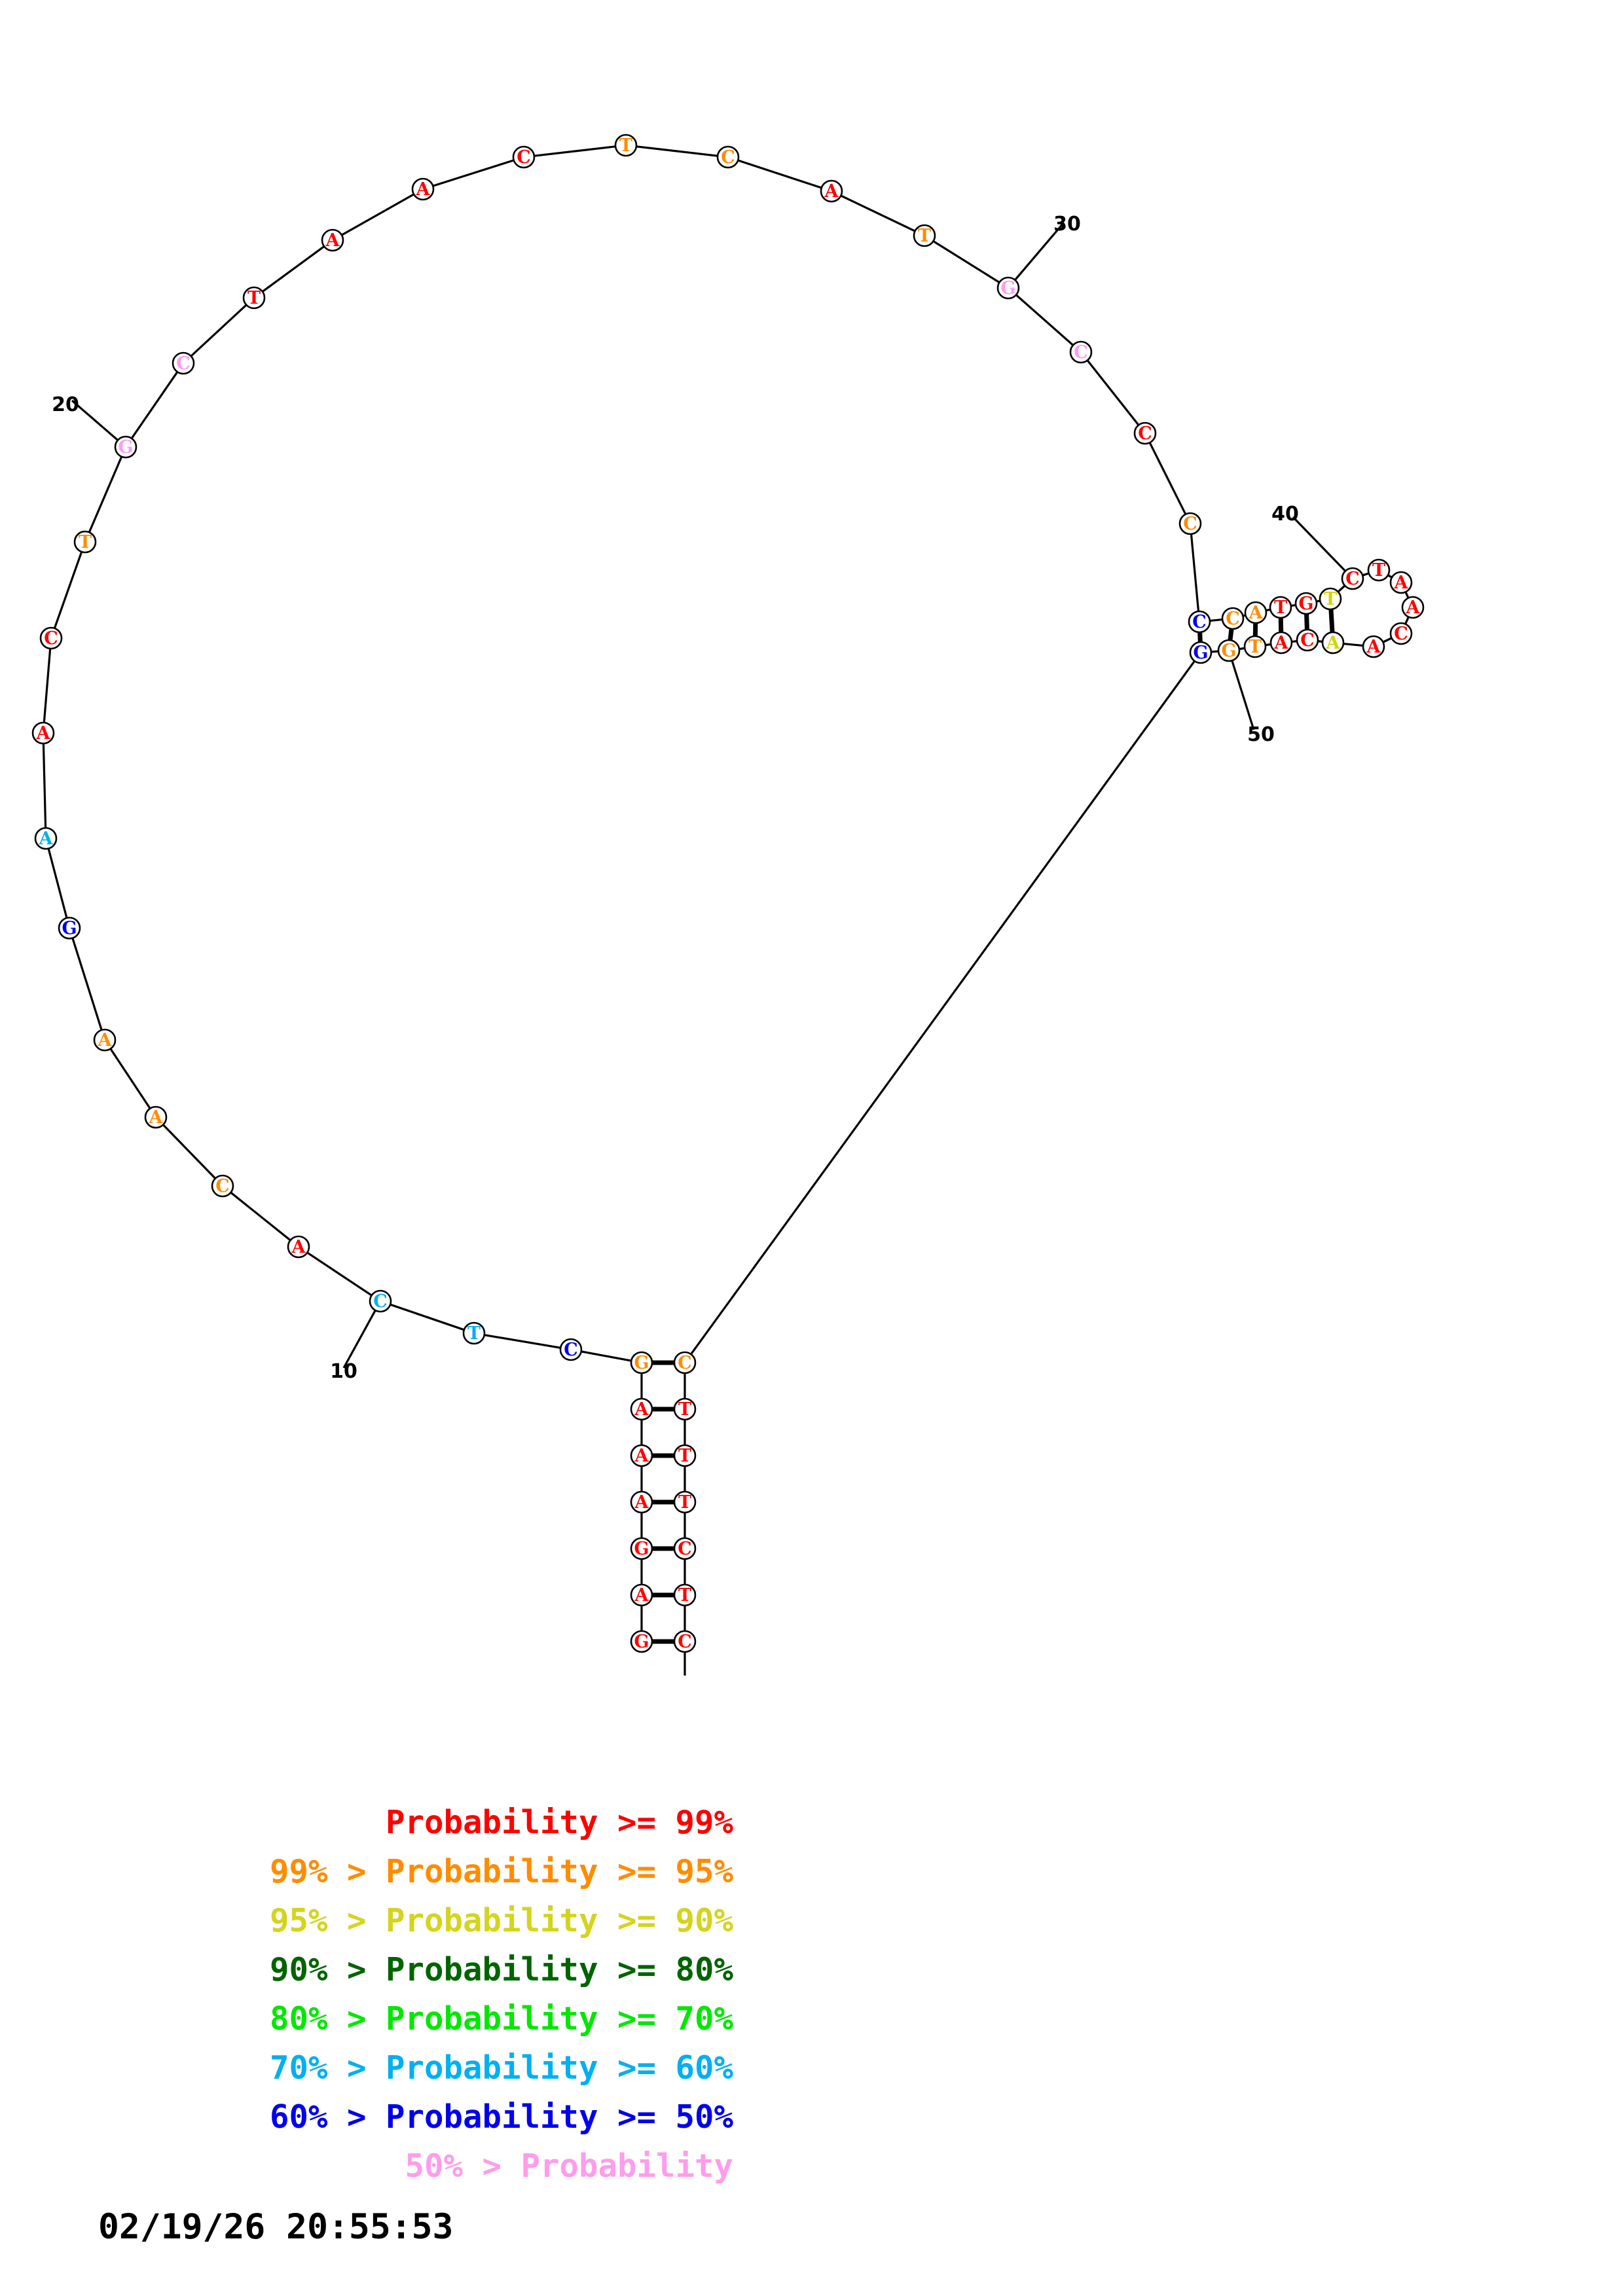 This screenshot has width=1623, height=2296. Describe the element at coordinates (501, 1969) in the screenshot. I see `legend-line-80: 90% > Probability >= 80%` at that location.